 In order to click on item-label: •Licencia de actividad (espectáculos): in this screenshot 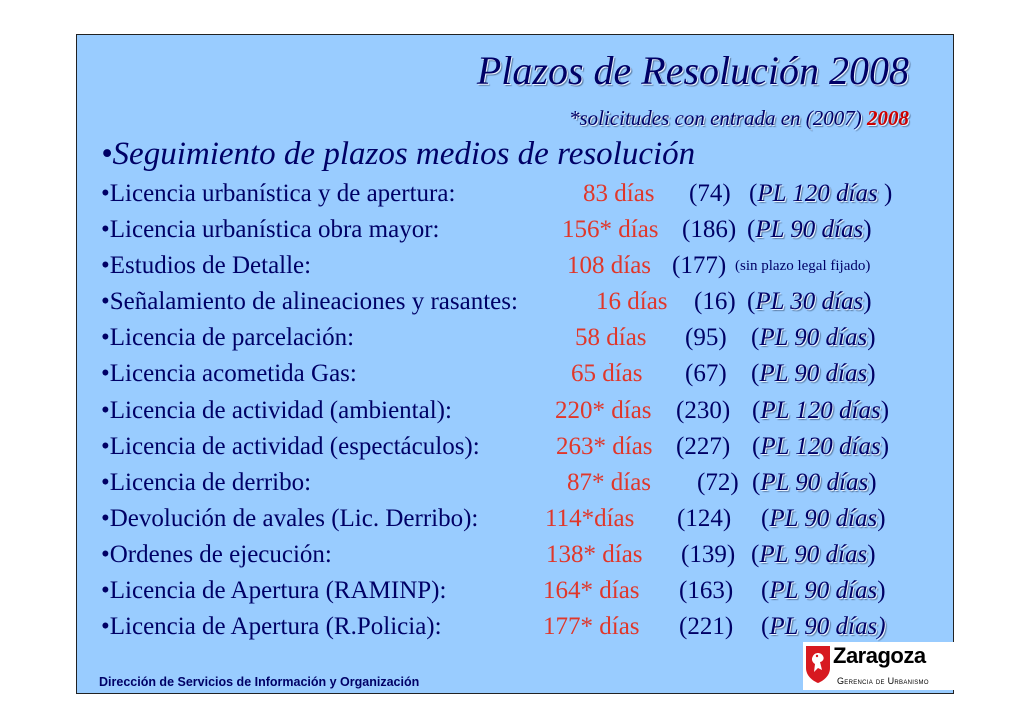, I will do `click(290, 446)`.